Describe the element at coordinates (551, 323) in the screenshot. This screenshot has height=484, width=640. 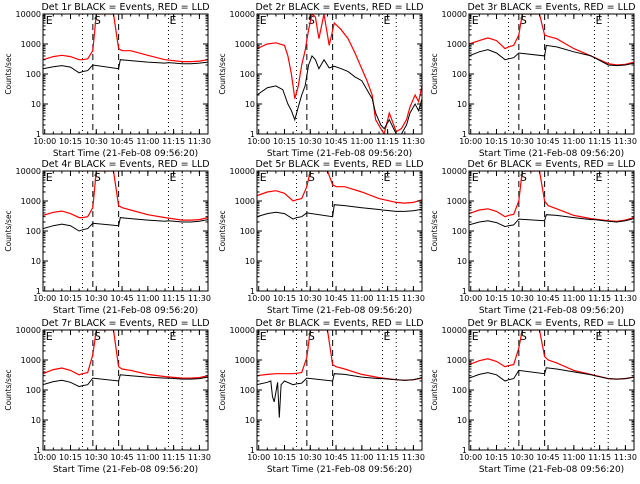
I see `panel-title: Det 9r BLACK = Events, RED = LLD` at that location.